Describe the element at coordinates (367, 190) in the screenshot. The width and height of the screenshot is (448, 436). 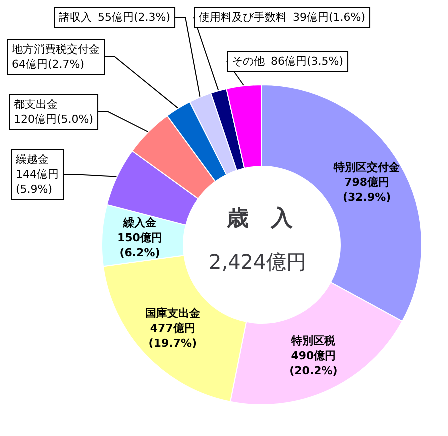
I see `data-label: 798億円 (32.9%)` at that location.